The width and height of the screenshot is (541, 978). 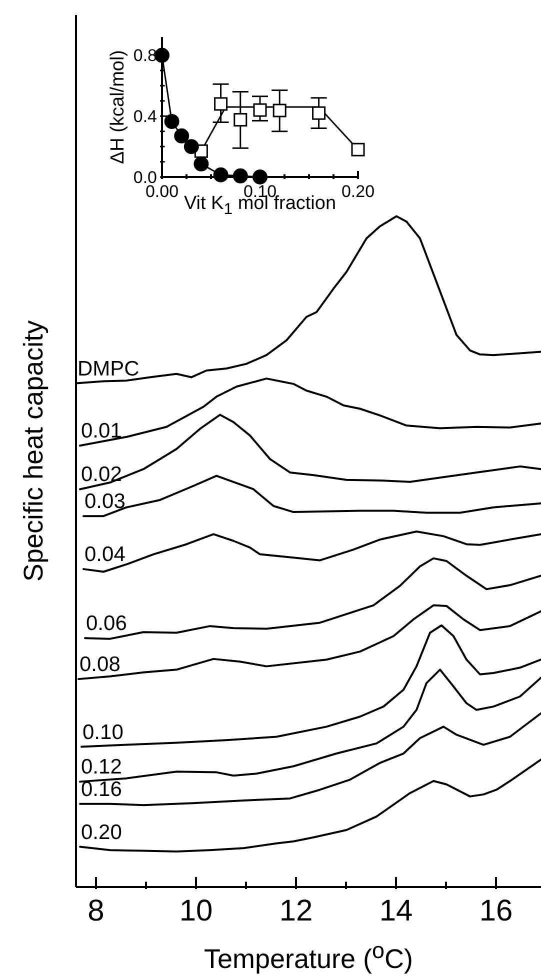 What do you see at coordinates (100, 664) in the screenshot?
I see `series-label: 0.08` at bounding box center [100, 664].